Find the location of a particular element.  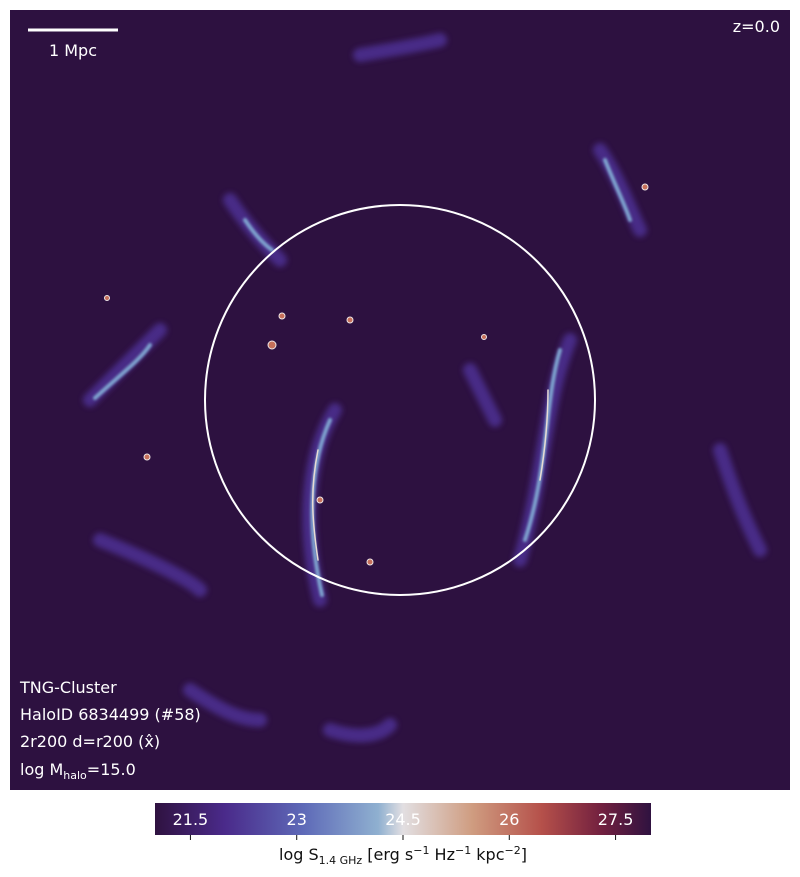

colorbar-tick-label: 26 is located at coordinates (509, 819).